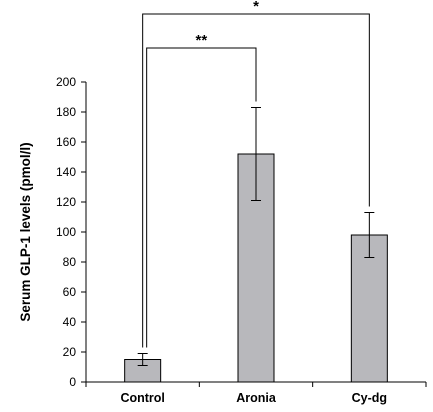  I want to click on y-tick-label: 20, so click(70, 352).